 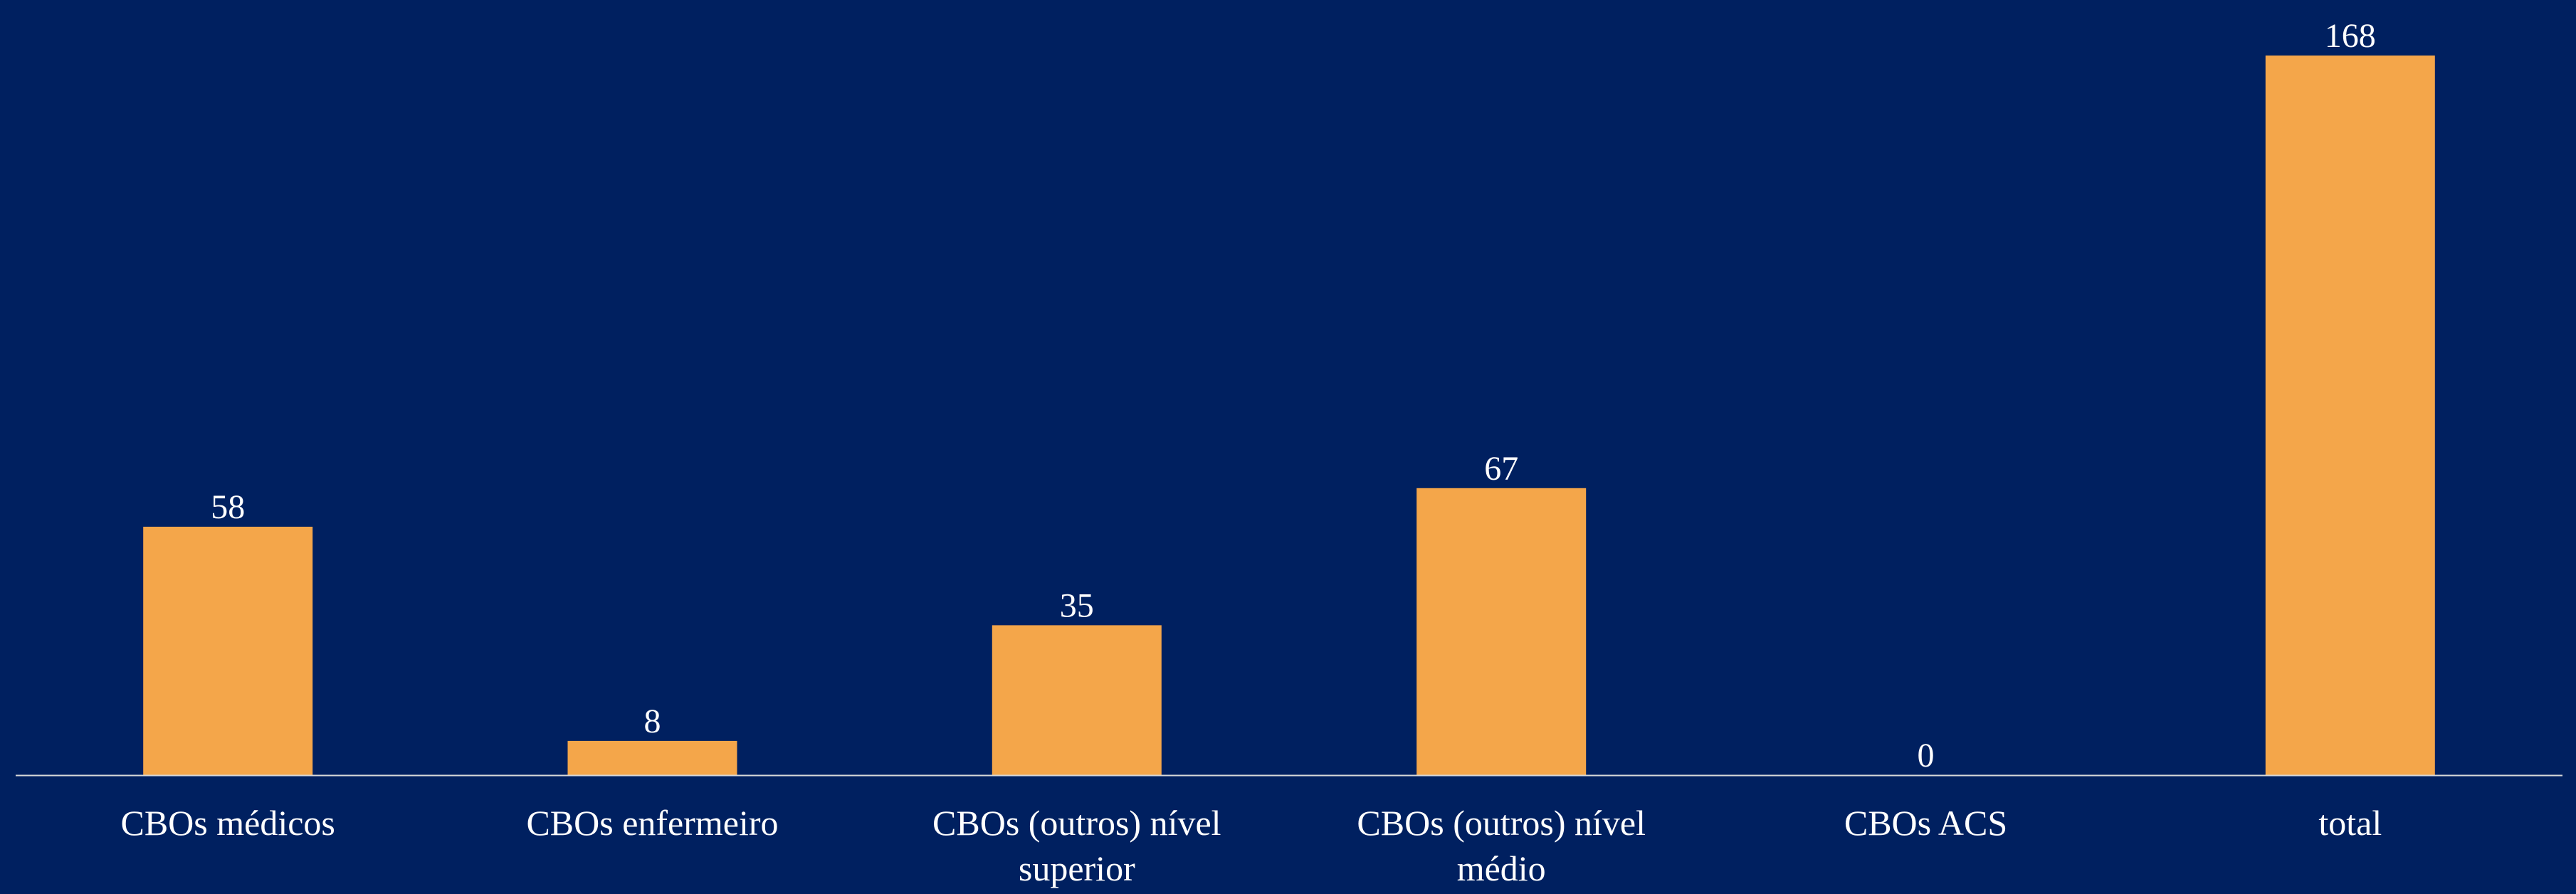 What do you see at coordinates (1926, 755) in the screenshot?
I see `data-label-4: 0` at bounding box center [1926, 755].